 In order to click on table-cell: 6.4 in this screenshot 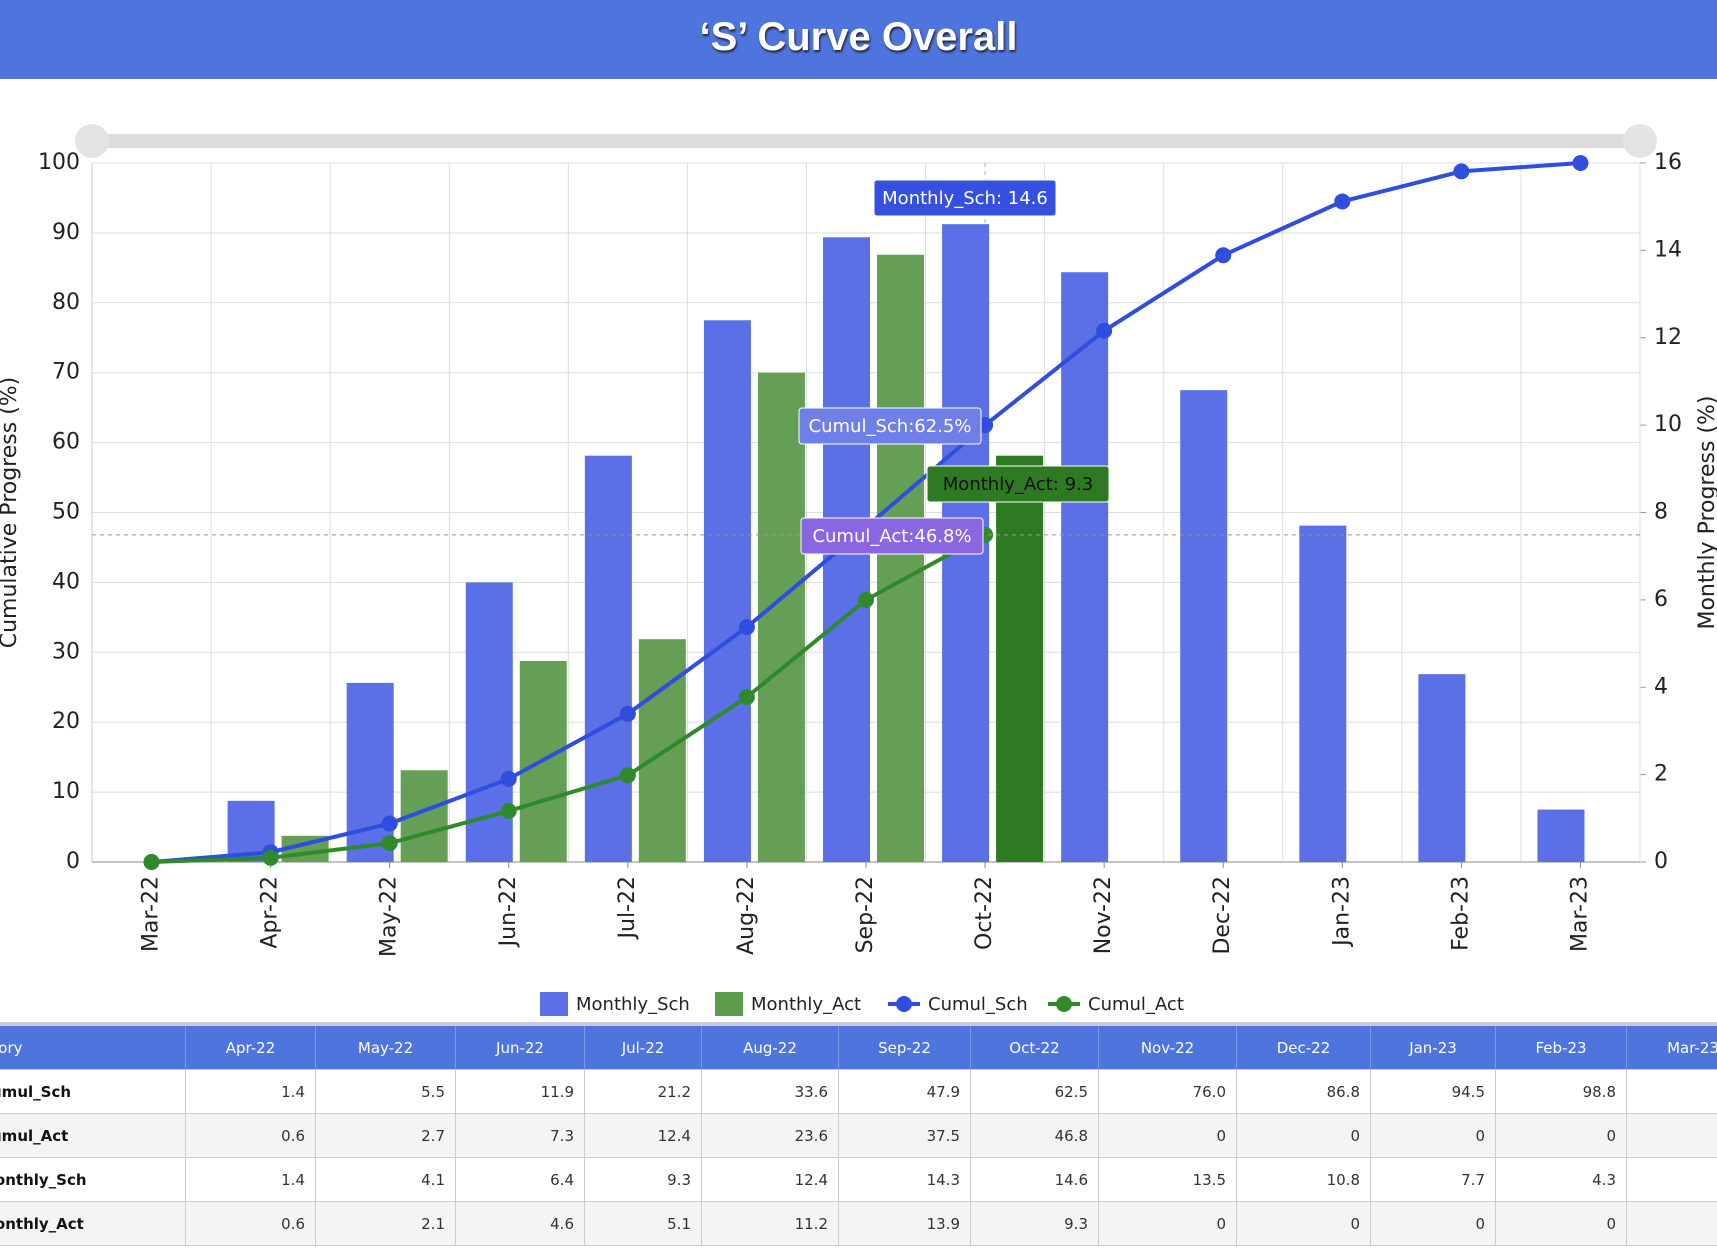, I will do `click(520, 1180)`.